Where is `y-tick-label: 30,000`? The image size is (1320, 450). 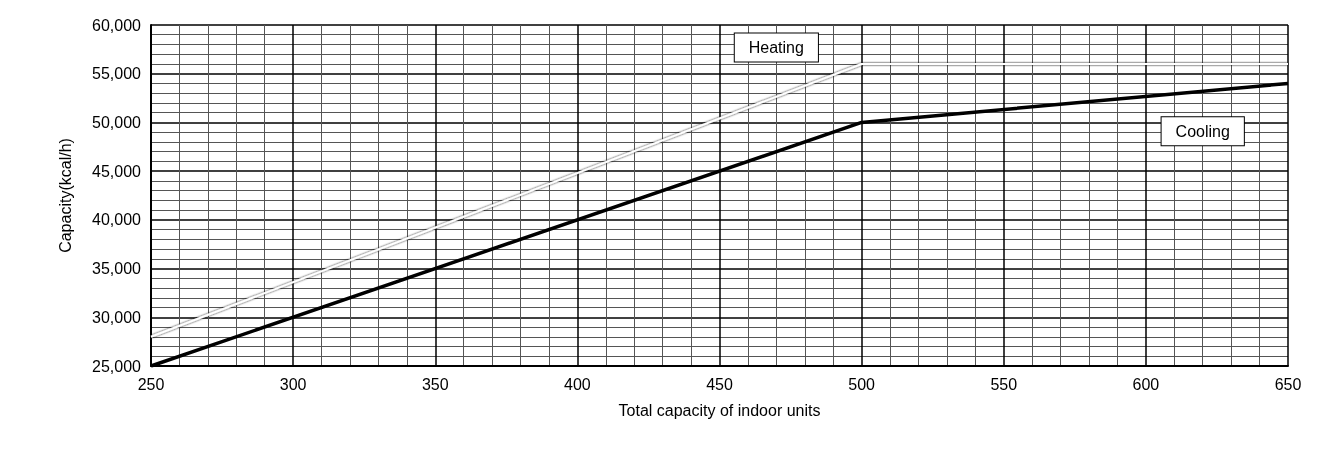
y-tick-label: 30,000 is located at coordinates (117, 317).